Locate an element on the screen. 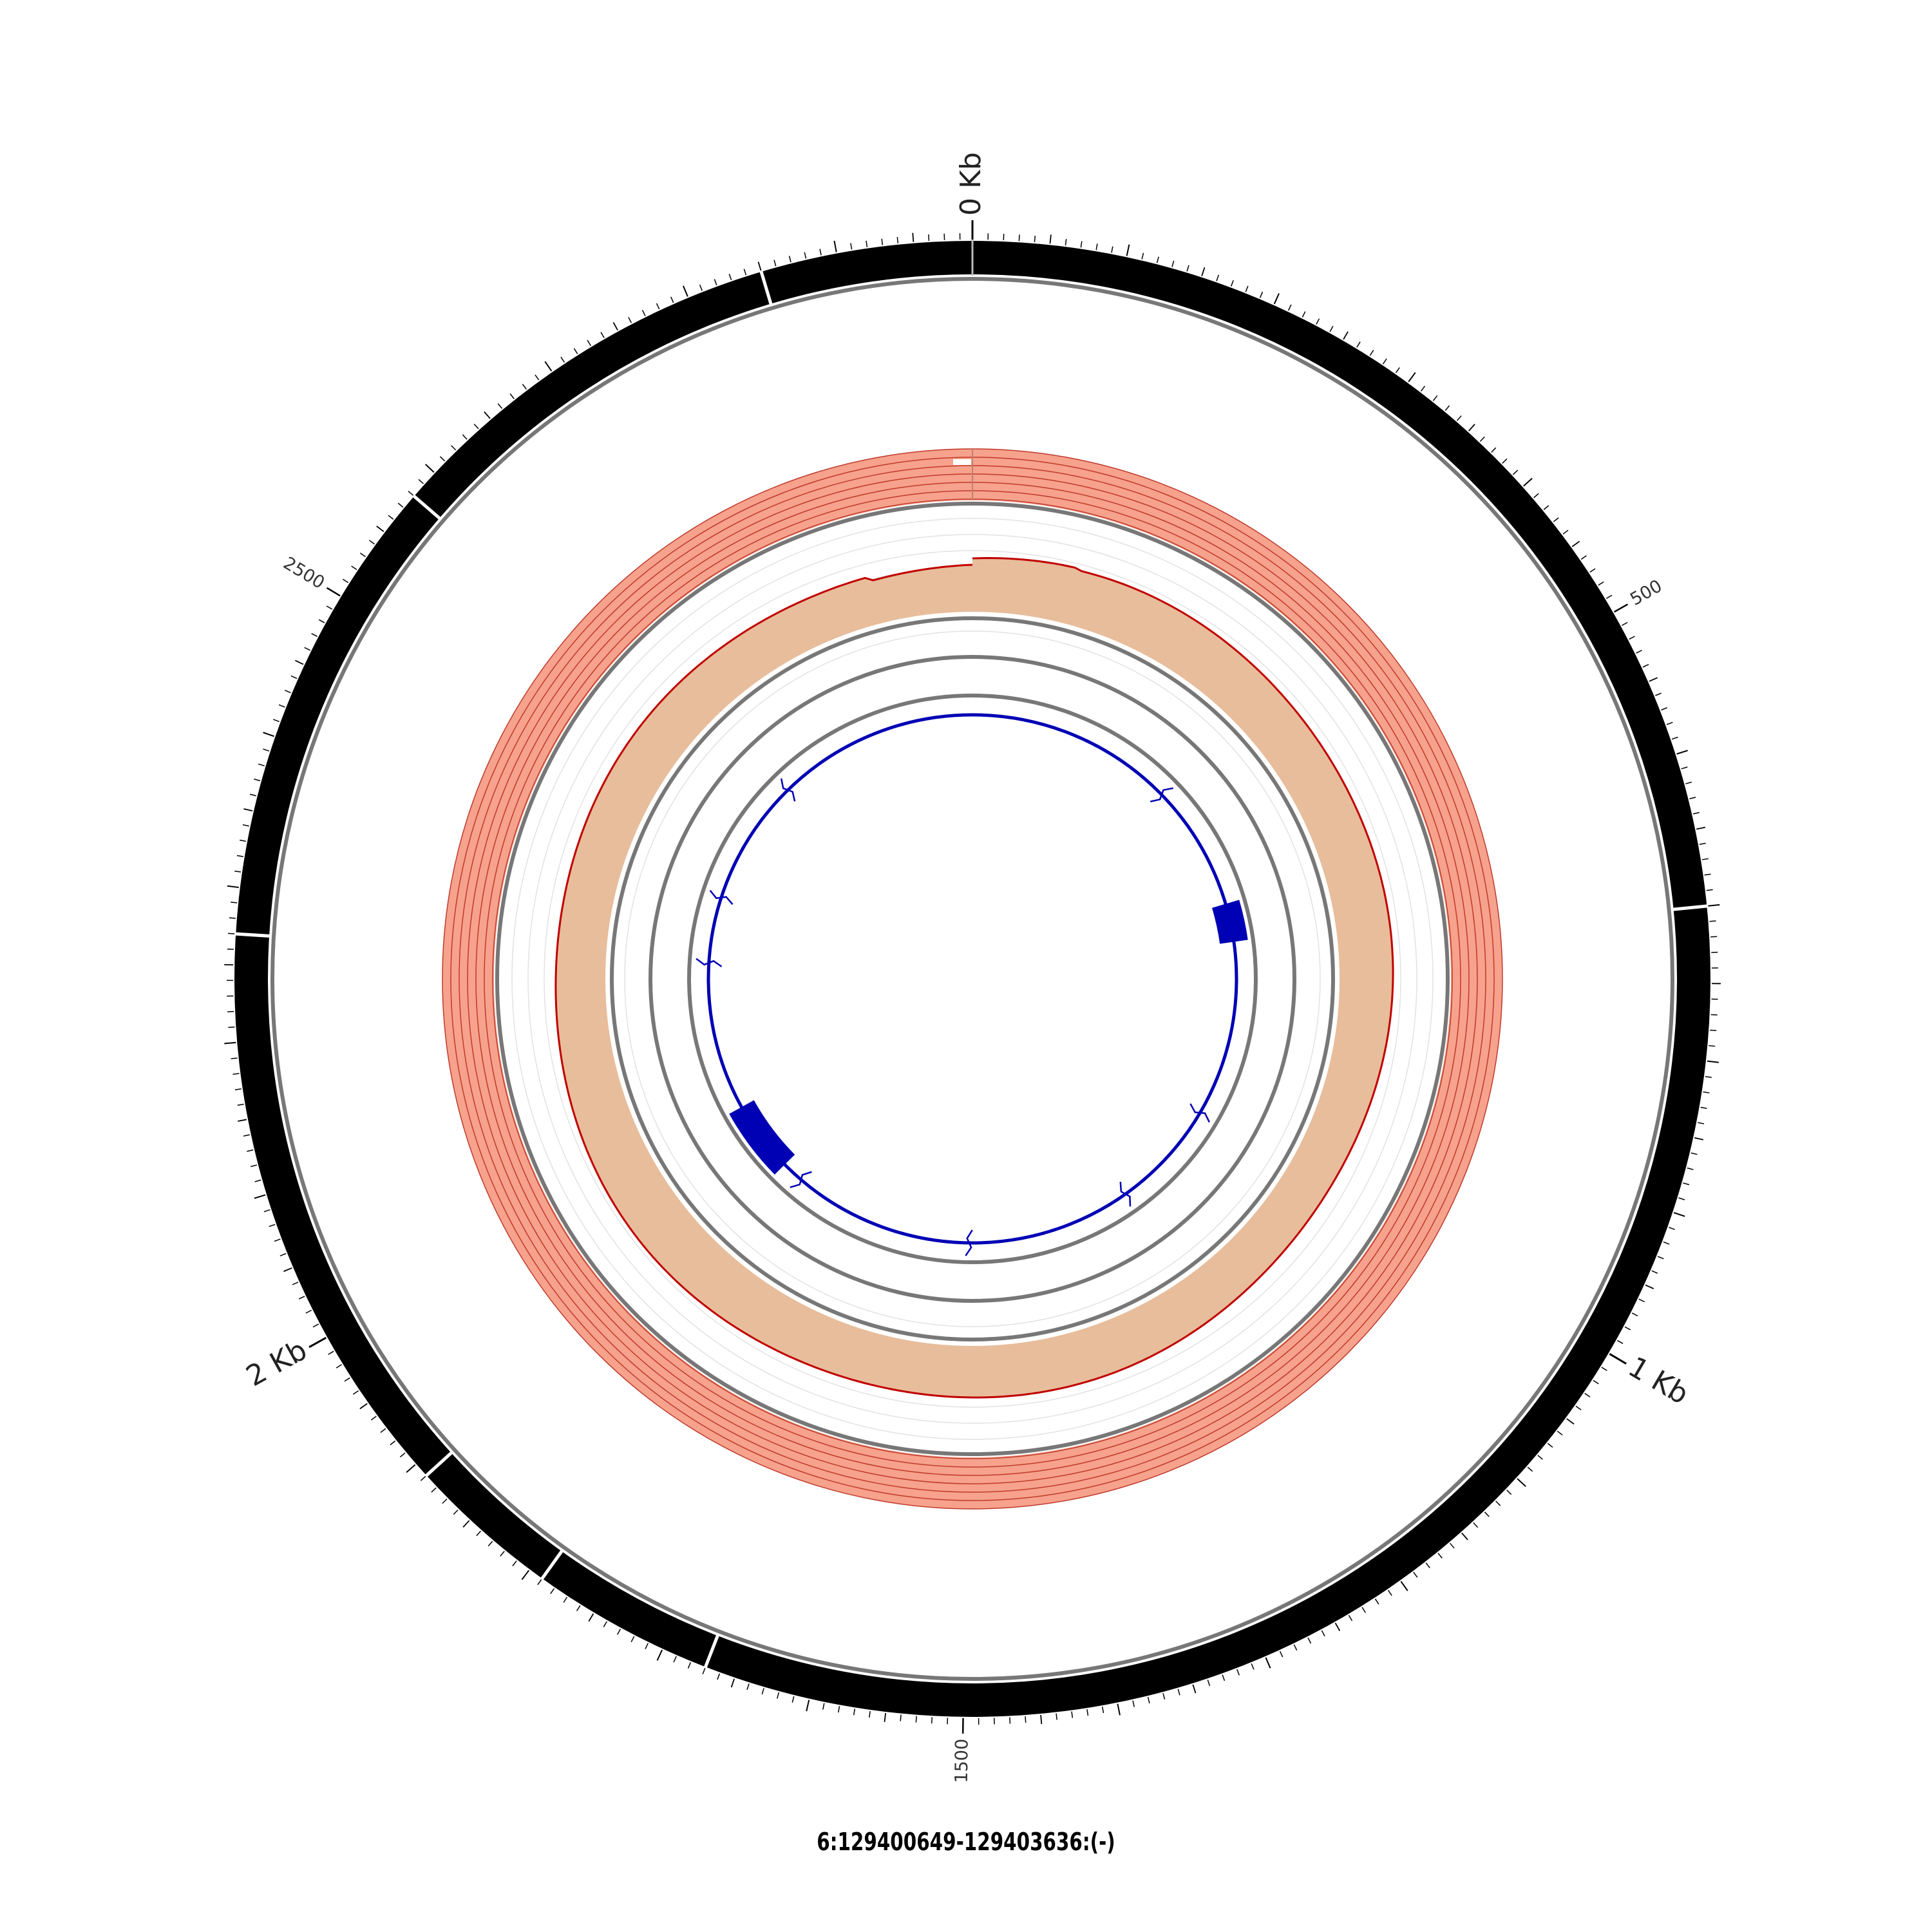  major-tick-label: 1 Kb is located at coordinates (1659, 1380).